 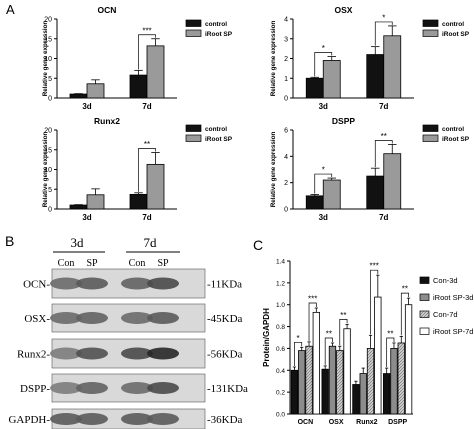 I want to click on bar-iroot-sp-3d-dspp, so click(x=394, y=381).